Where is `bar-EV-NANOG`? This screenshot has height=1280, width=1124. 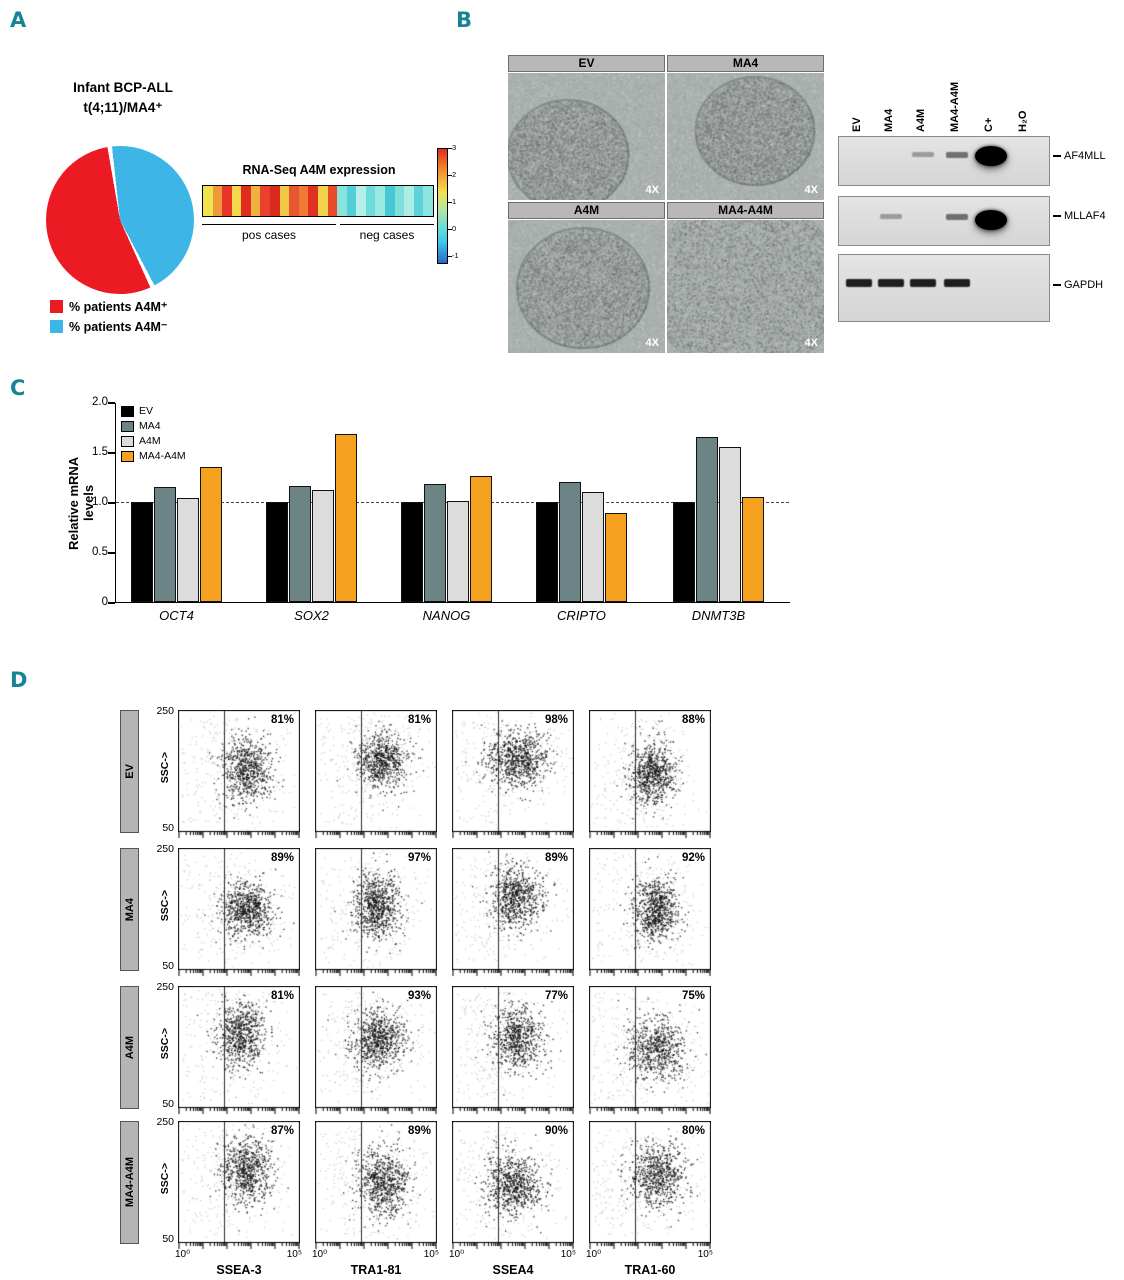
bar-EV-NANOG is located at coordinates (412, 552).